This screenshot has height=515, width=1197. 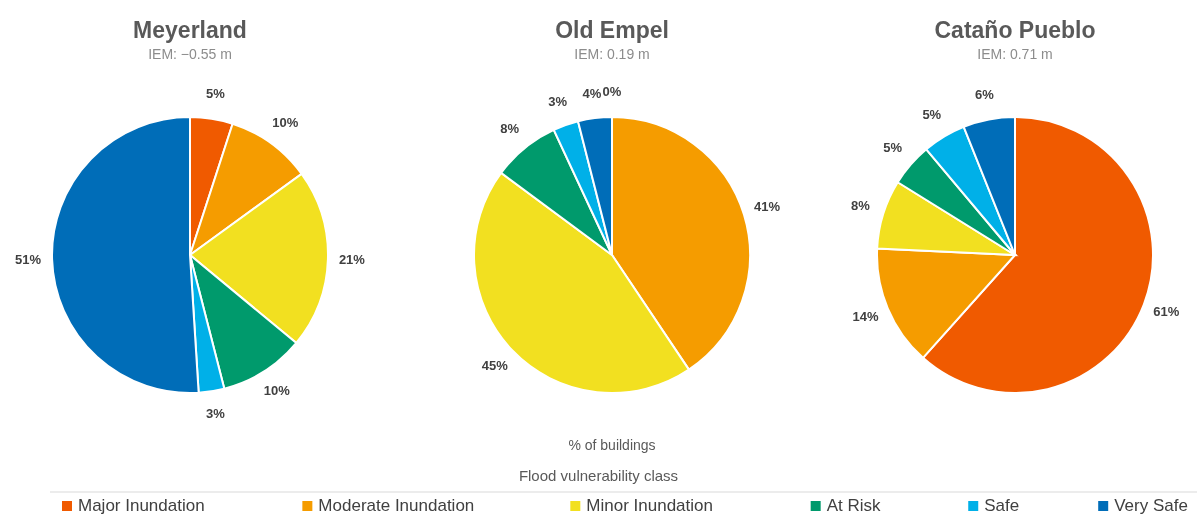 I want to click on chart-subtitle: IEM: 0.19 m, so click(x=612, y=54).